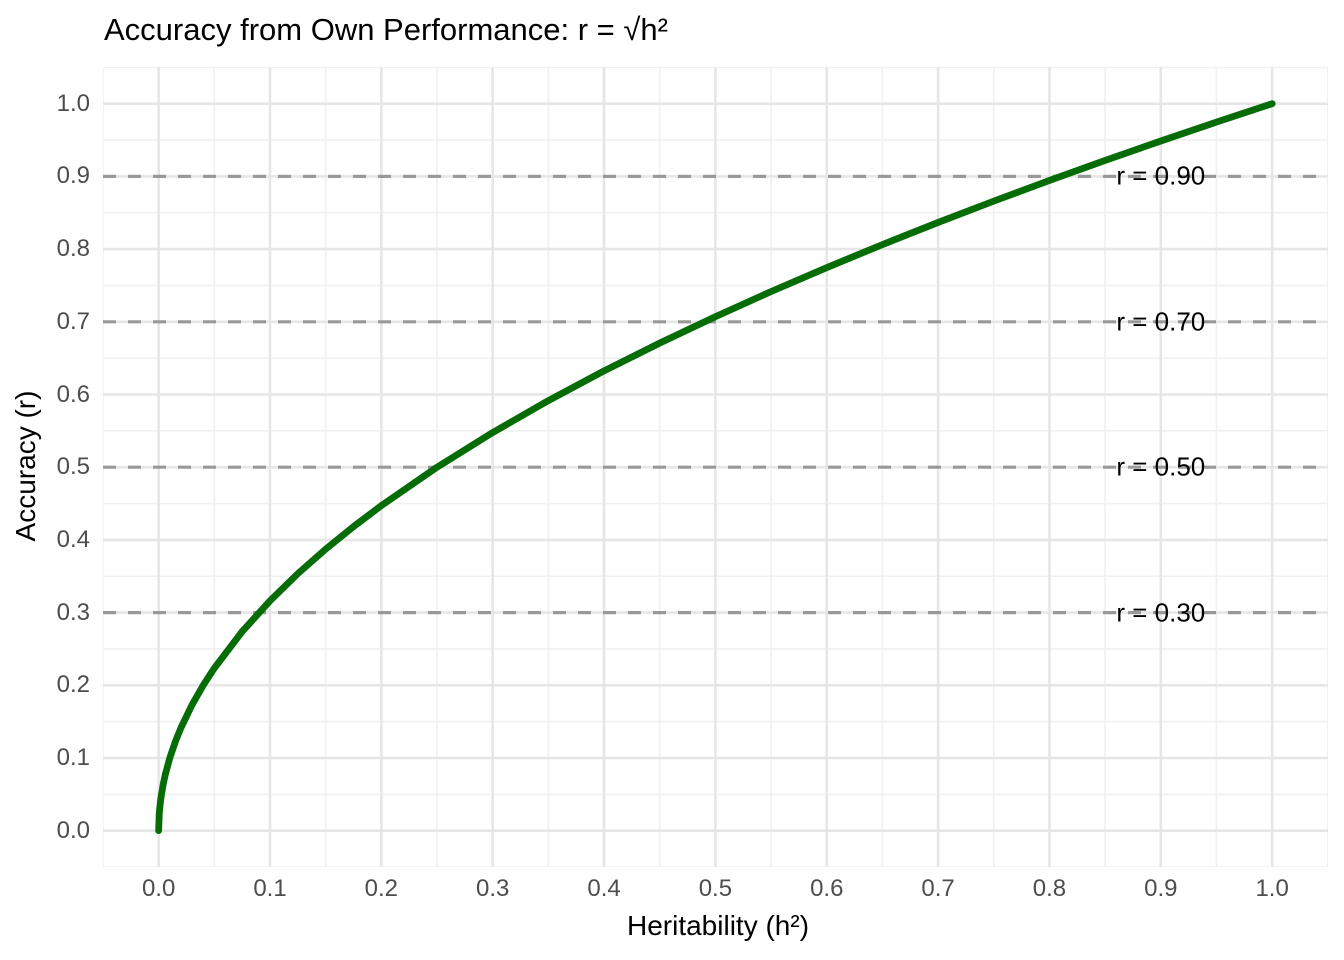 The width and height of the screenshot is (1344, 960). I want to click on reference-line-label: r = 0.90, so click(1161, 175).